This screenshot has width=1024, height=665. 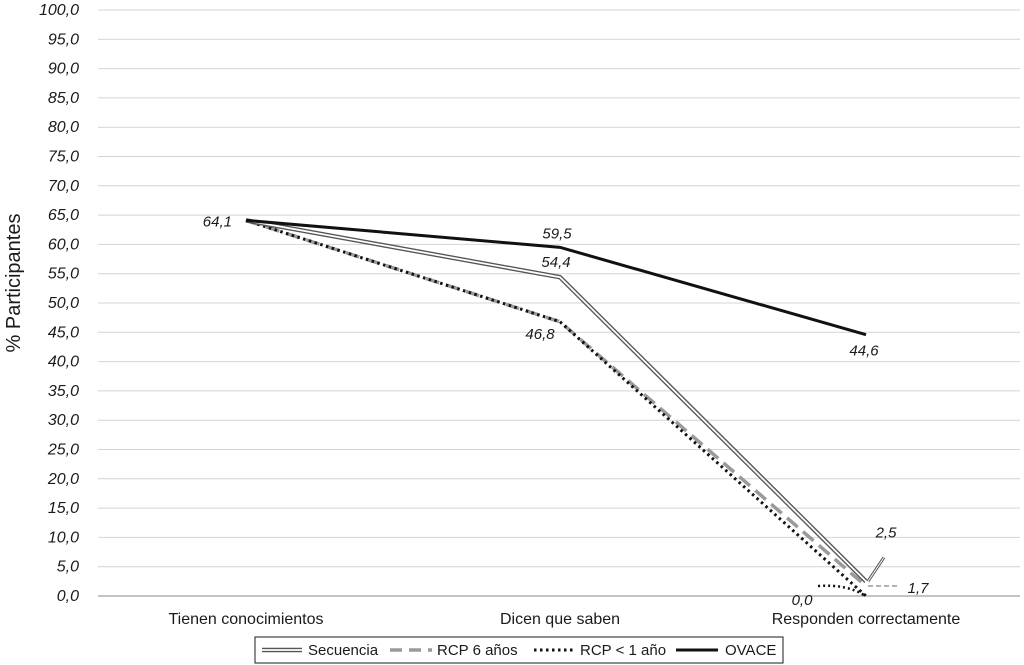 What do you see at coordinates (217, 221) in the screenshot?
I see `data-label: 64,1` at bounding box center [217, 221].